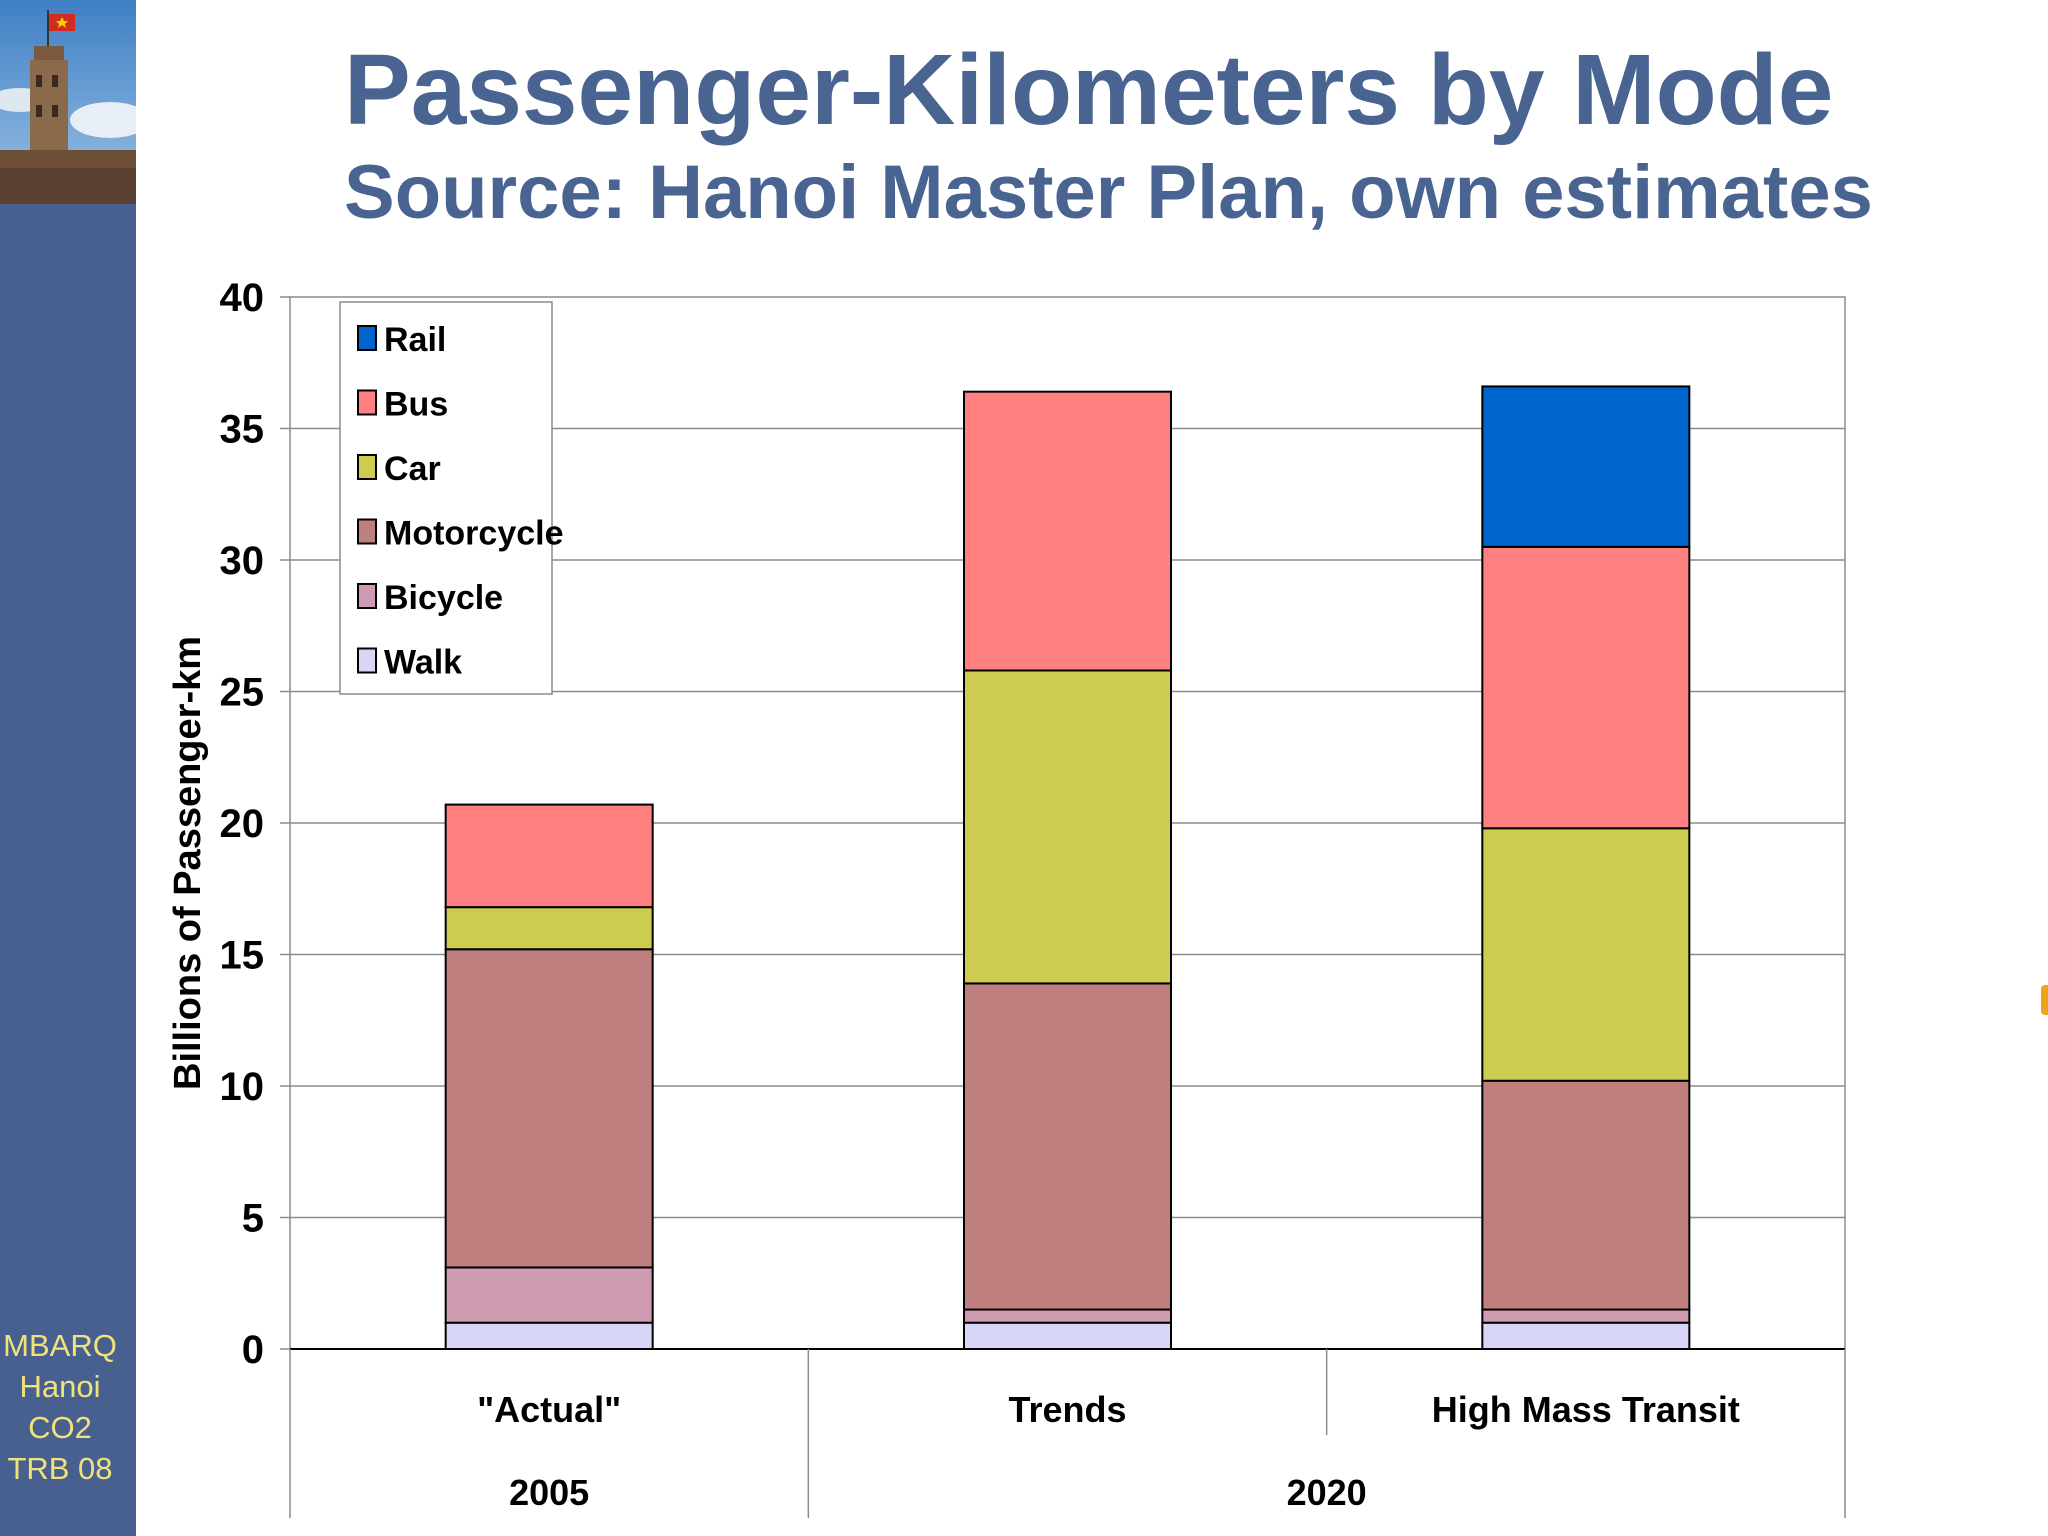 The height and width of the screenshot is (1536, 2048). I want to click on legend-swatch-bus, so click(367, 402).